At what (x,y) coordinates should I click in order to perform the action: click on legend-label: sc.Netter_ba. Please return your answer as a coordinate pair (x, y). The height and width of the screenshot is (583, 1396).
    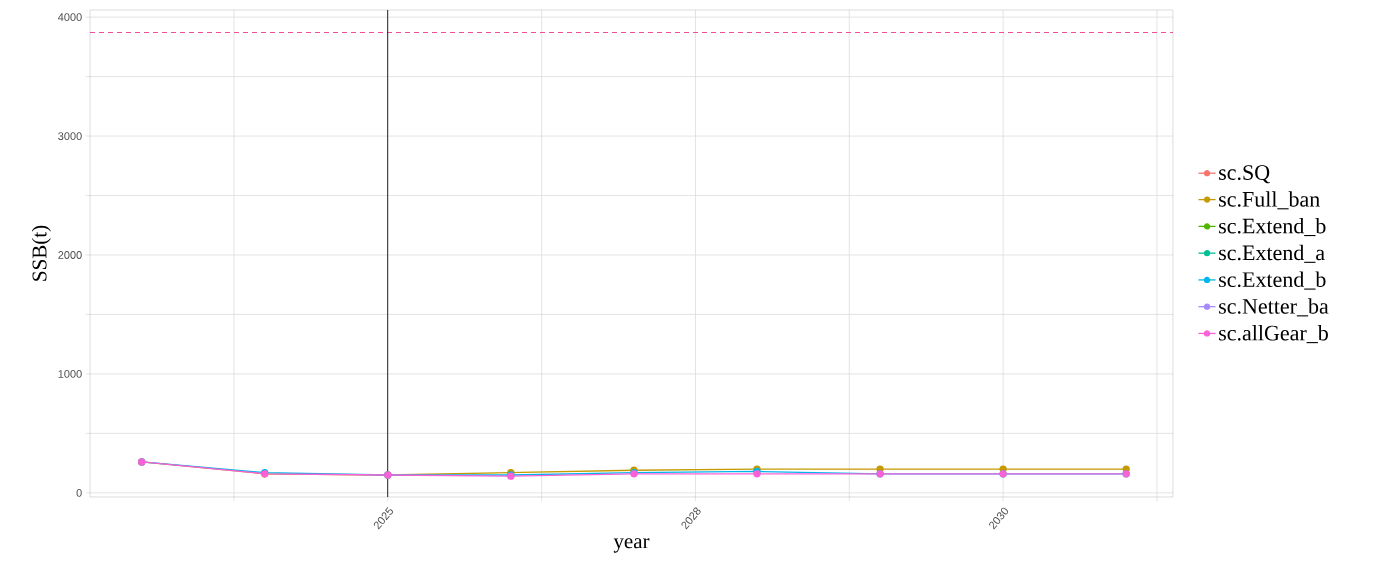
    Looking at the image, I should click on (1274, 307).